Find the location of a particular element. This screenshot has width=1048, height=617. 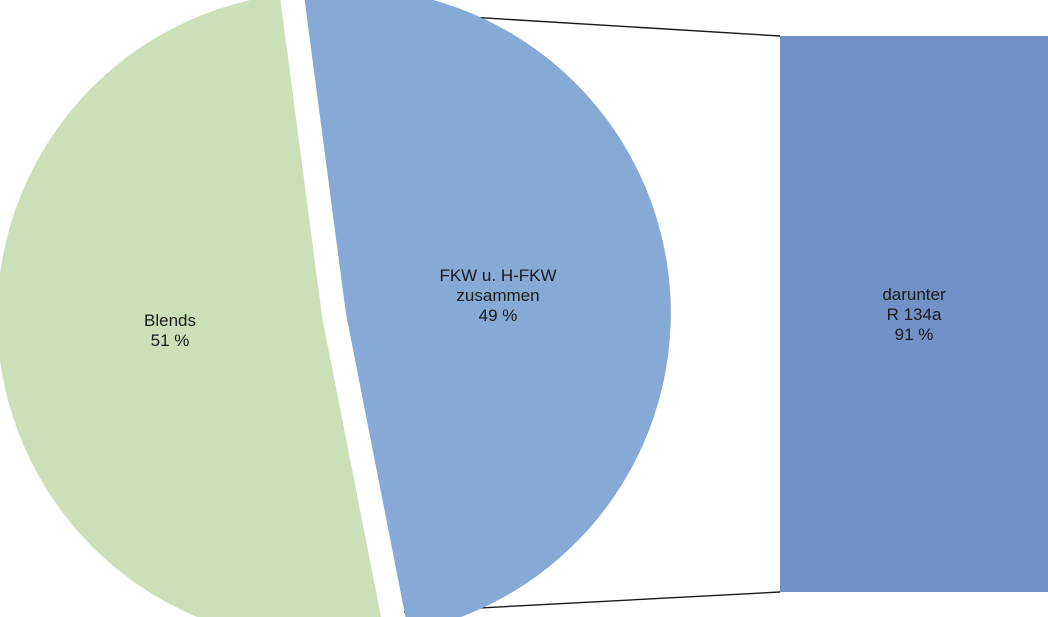

bar-label-line: darunter is located at coordinates (914, 294).